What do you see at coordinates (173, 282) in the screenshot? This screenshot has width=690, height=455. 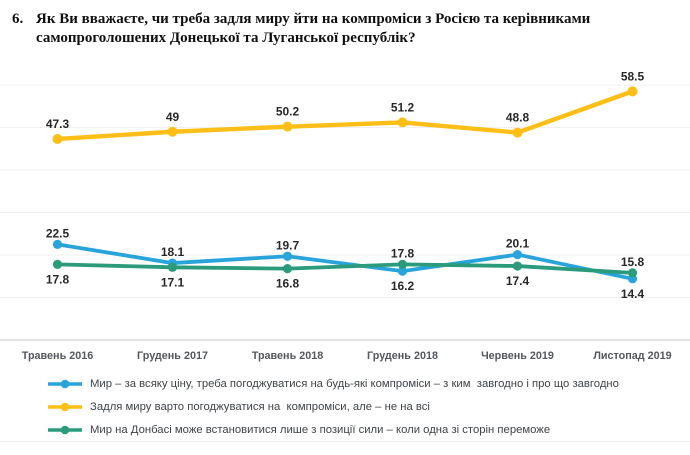 I see `value-label: 17.1` at bounding box center [173, 282].